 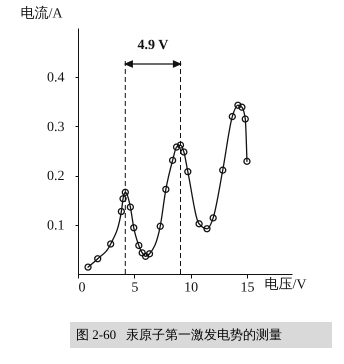 I want to click on y-tick-label: 0.4, so click(x=55, y=78).